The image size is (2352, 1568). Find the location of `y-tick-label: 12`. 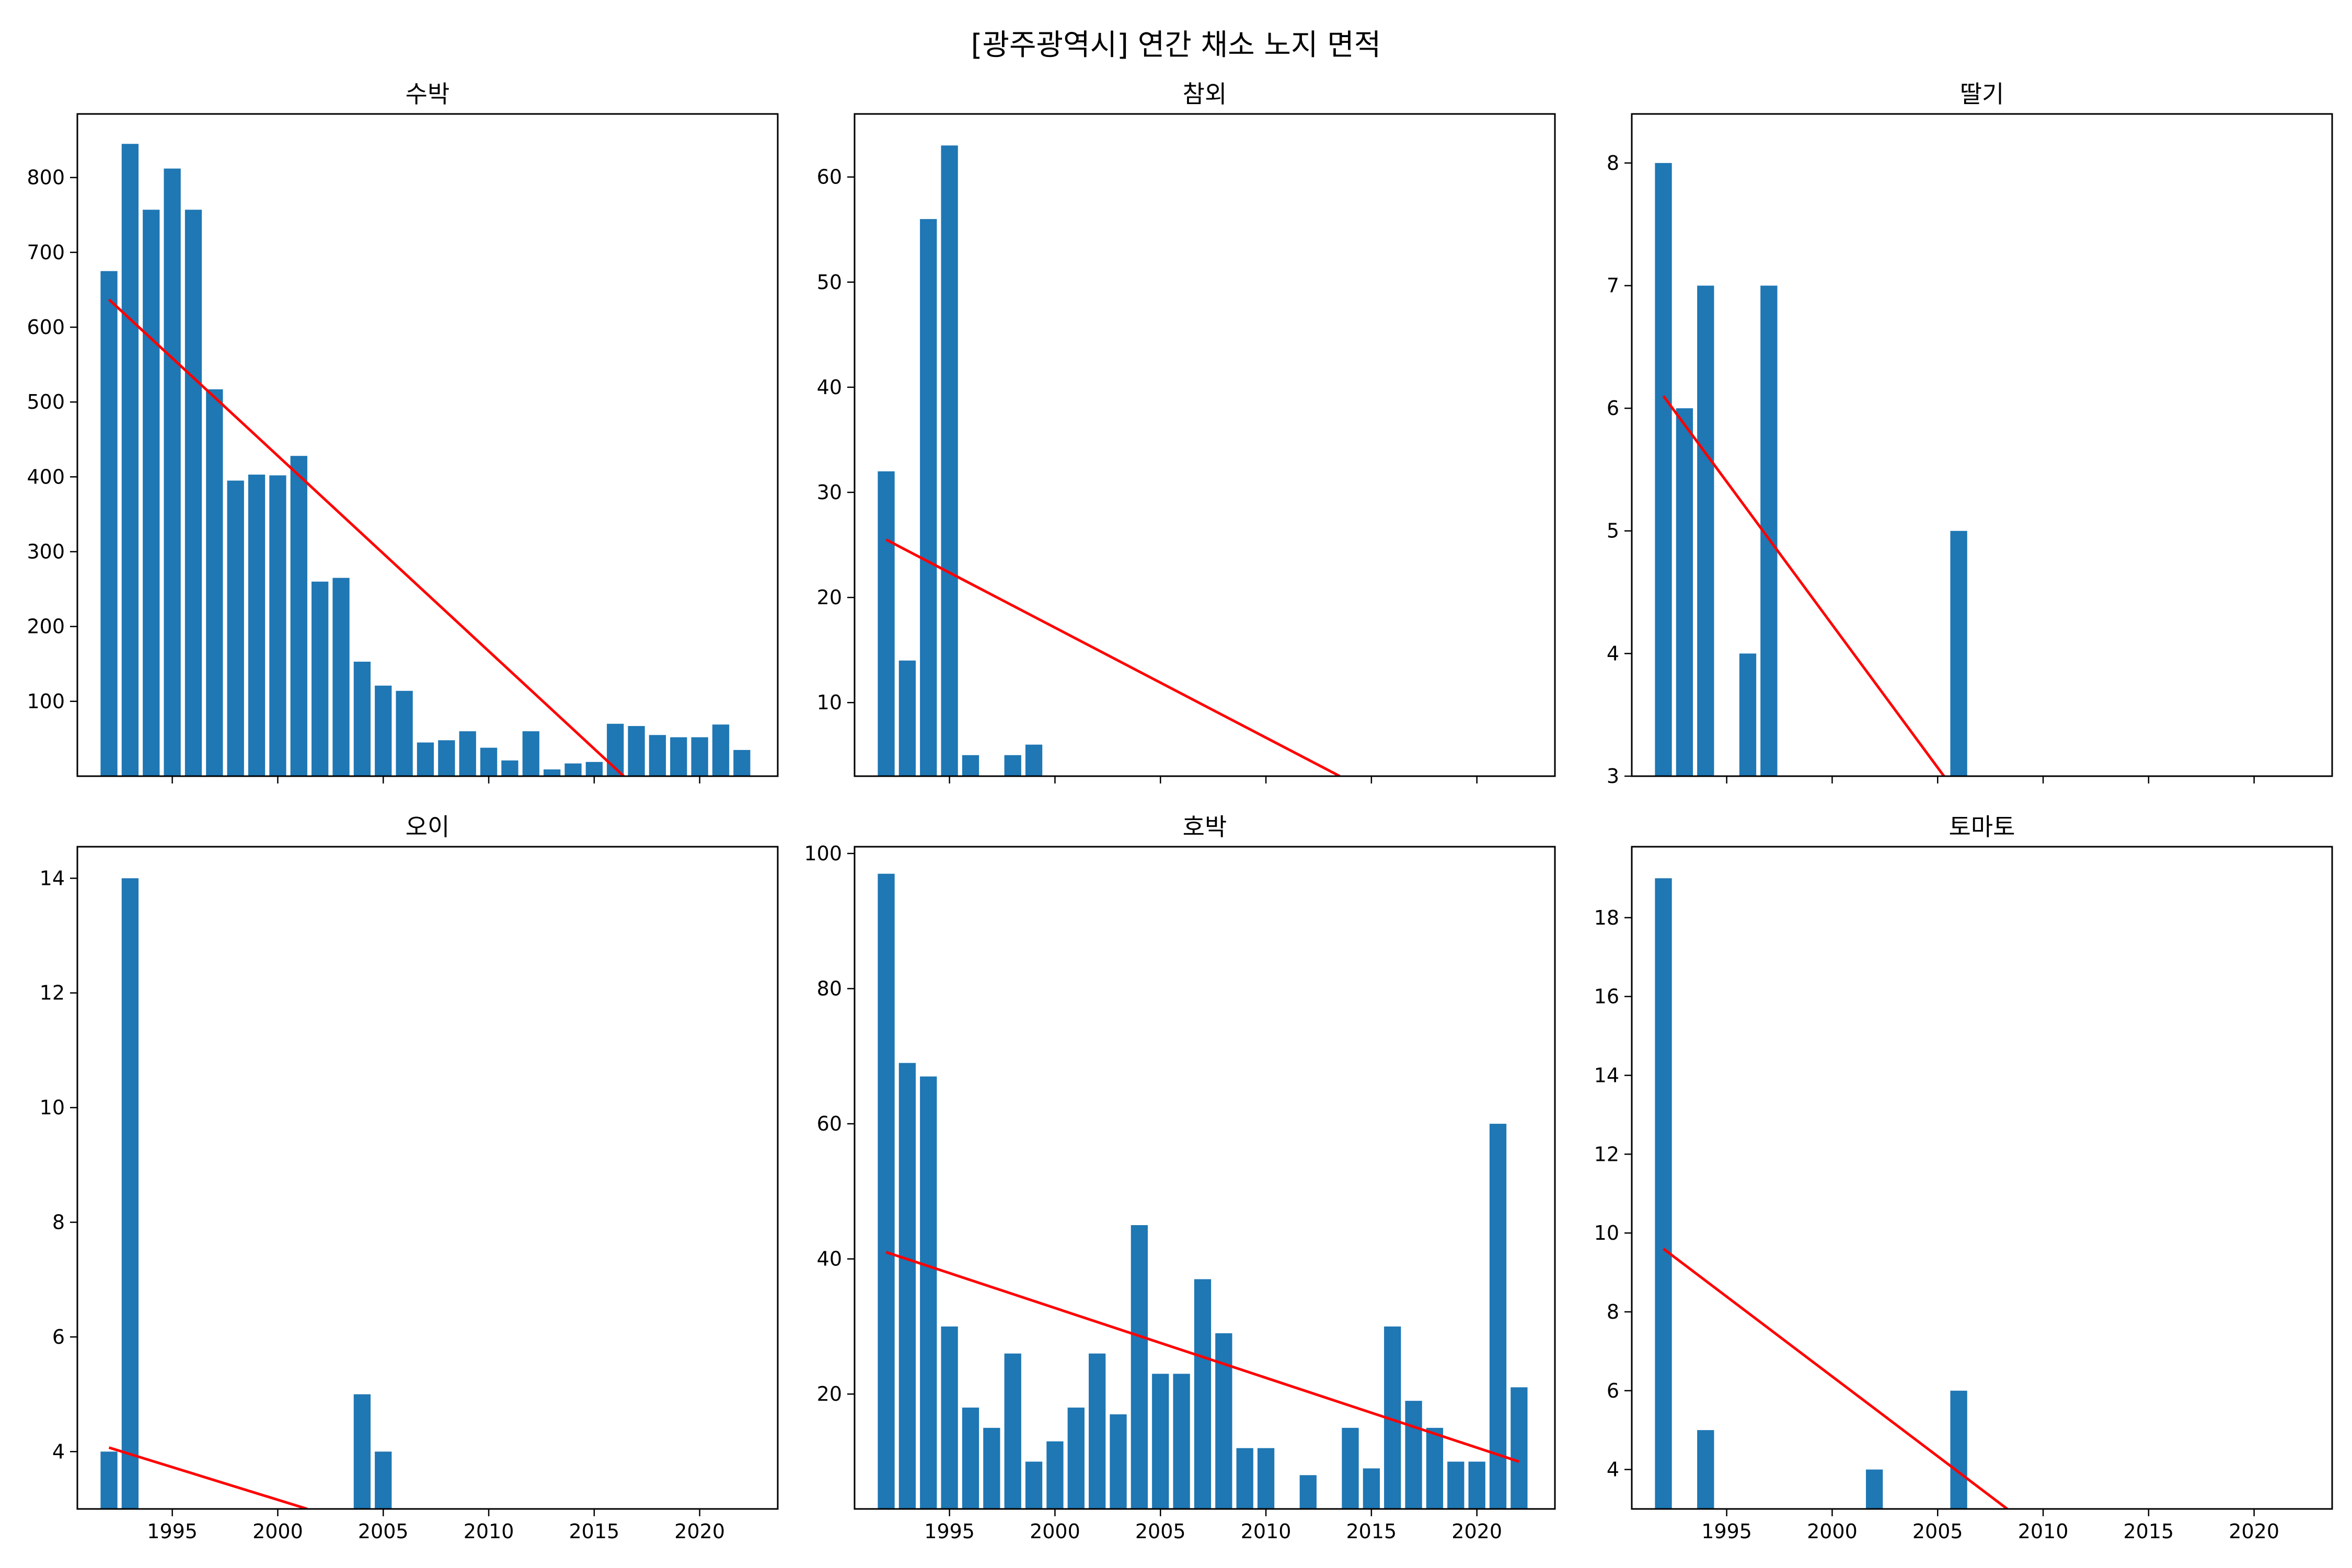

y-tick-label: 12 is located at coordinates (1606, 1154).